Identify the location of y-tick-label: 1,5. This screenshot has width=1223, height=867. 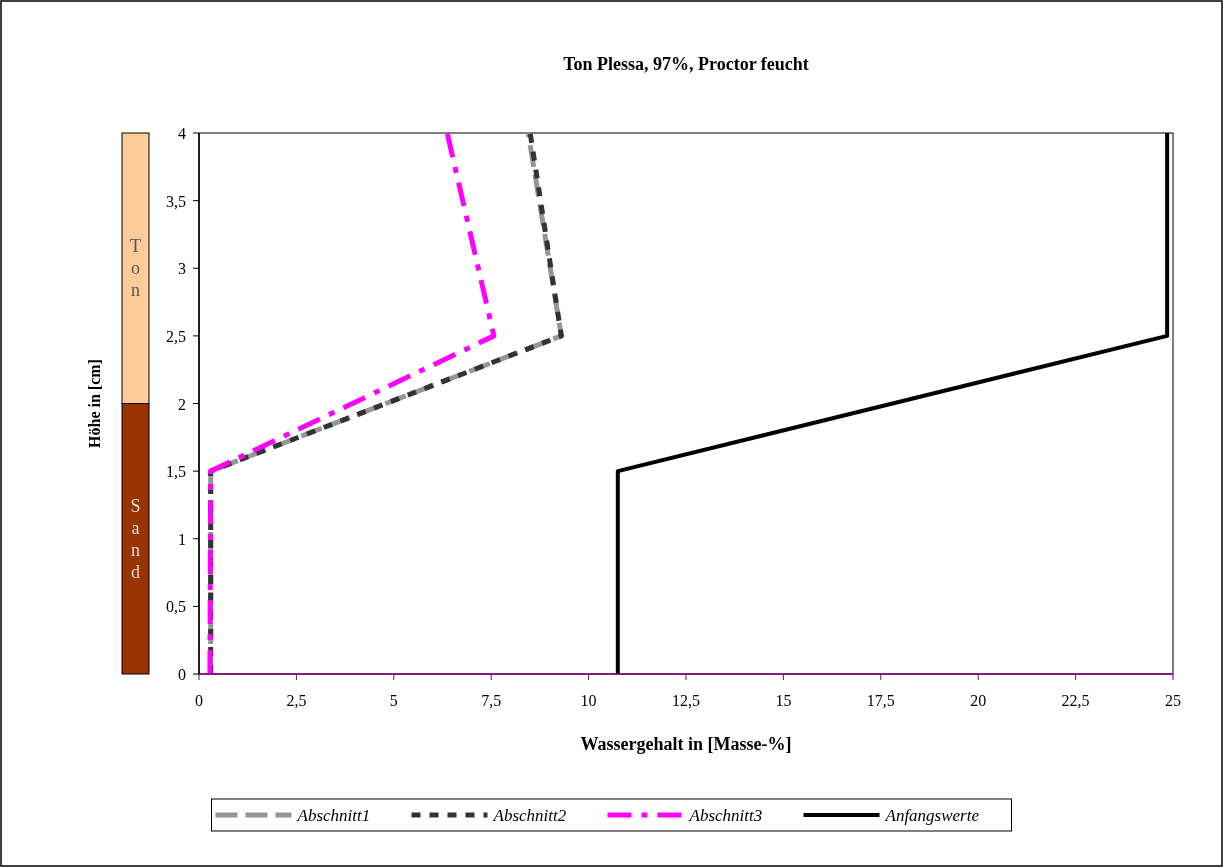
(176, 472).